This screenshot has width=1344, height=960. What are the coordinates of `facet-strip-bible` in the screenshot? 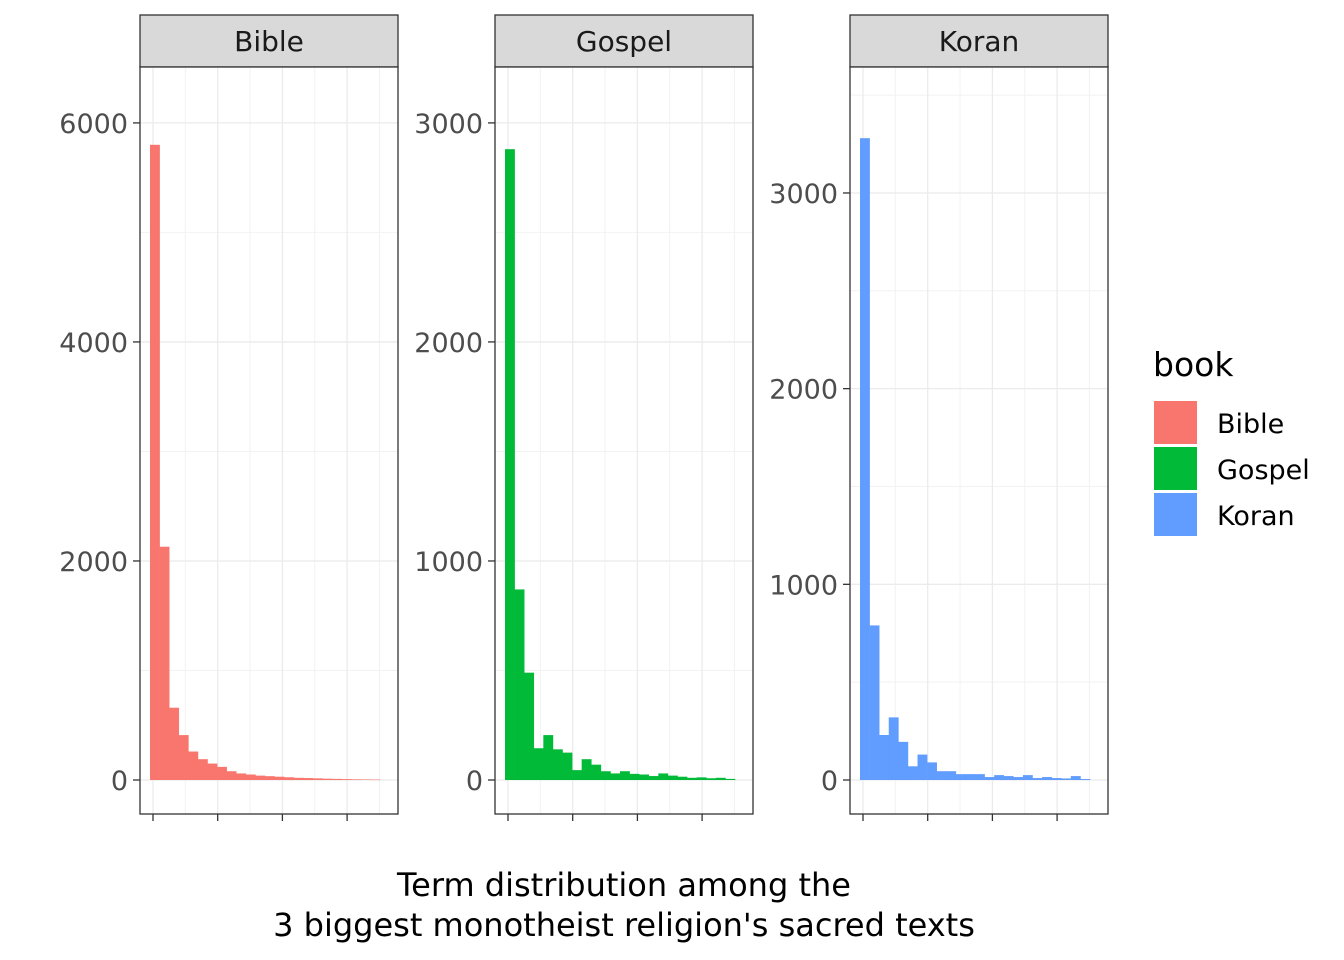 It's located at (269, 41).